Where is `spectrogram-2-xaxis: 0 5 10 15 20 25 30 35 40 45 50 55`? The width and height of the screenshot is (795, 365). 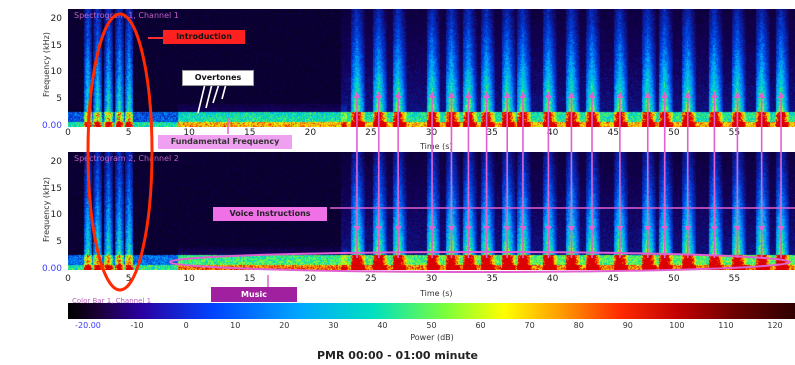 spectrogram-2-xaxis: 0 5 10 15 20 25 30 35 40 45 50 55 is located at coordinates (430, 280).